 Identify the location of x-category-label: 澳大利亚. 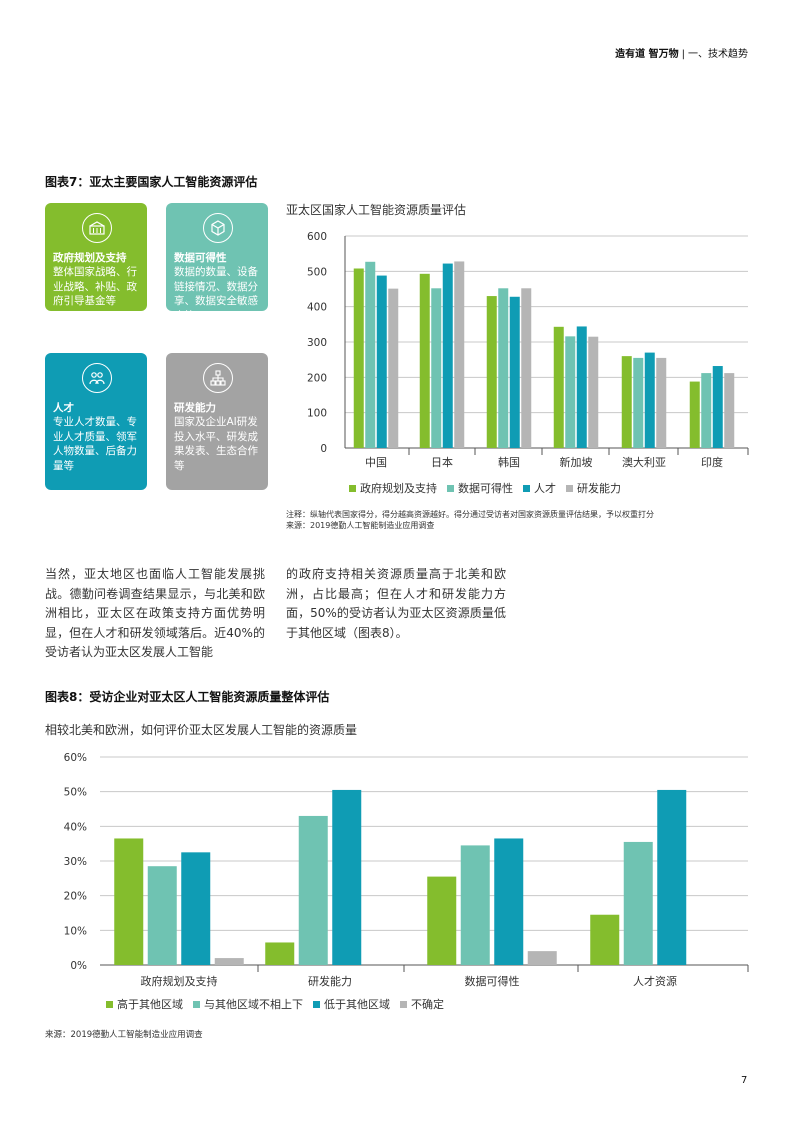
(644, 462).